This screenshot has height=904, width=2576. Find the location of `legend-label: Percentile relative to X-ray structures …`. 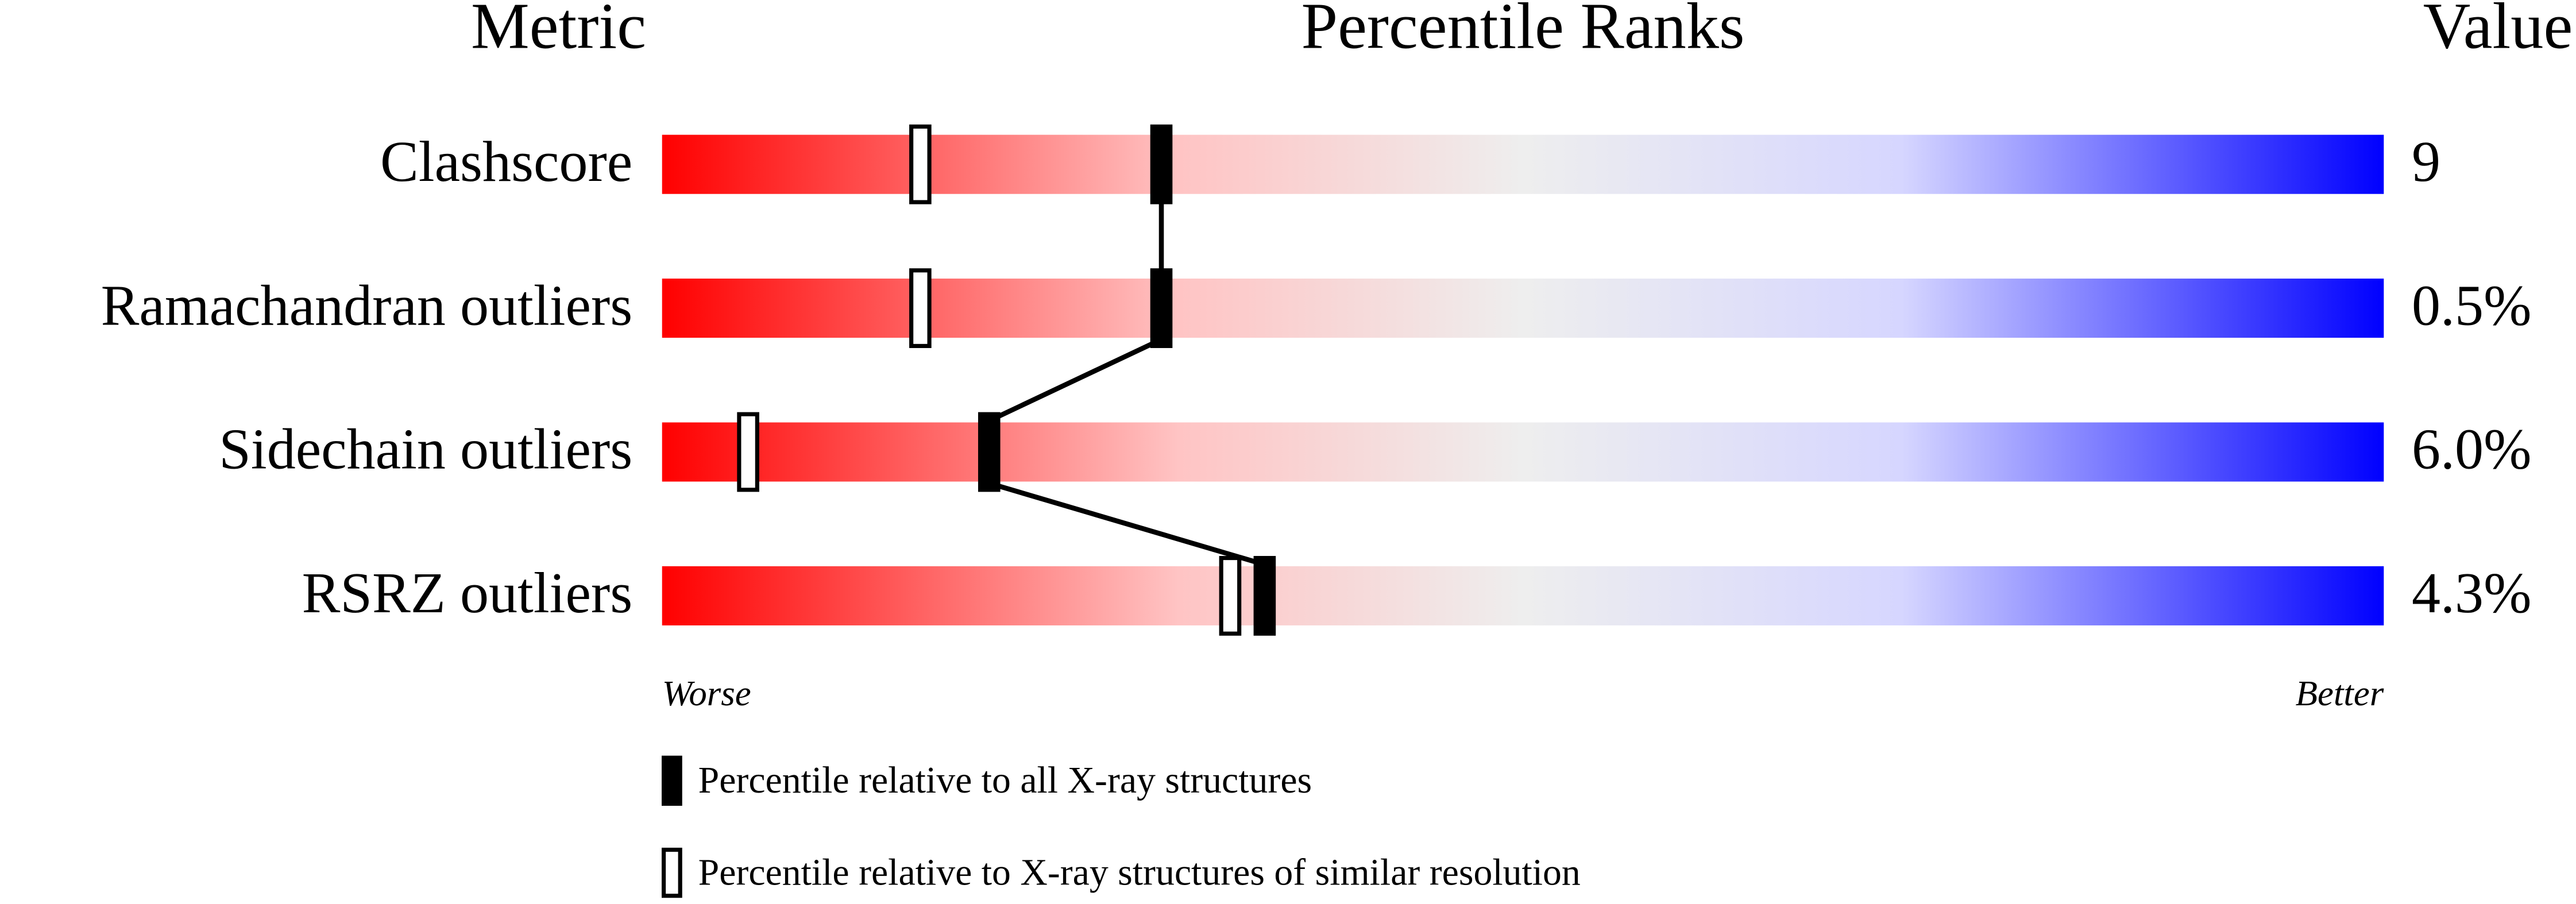

legend-label: Percentile relative to X-ray structures … is located at coordinates (1139, 872).